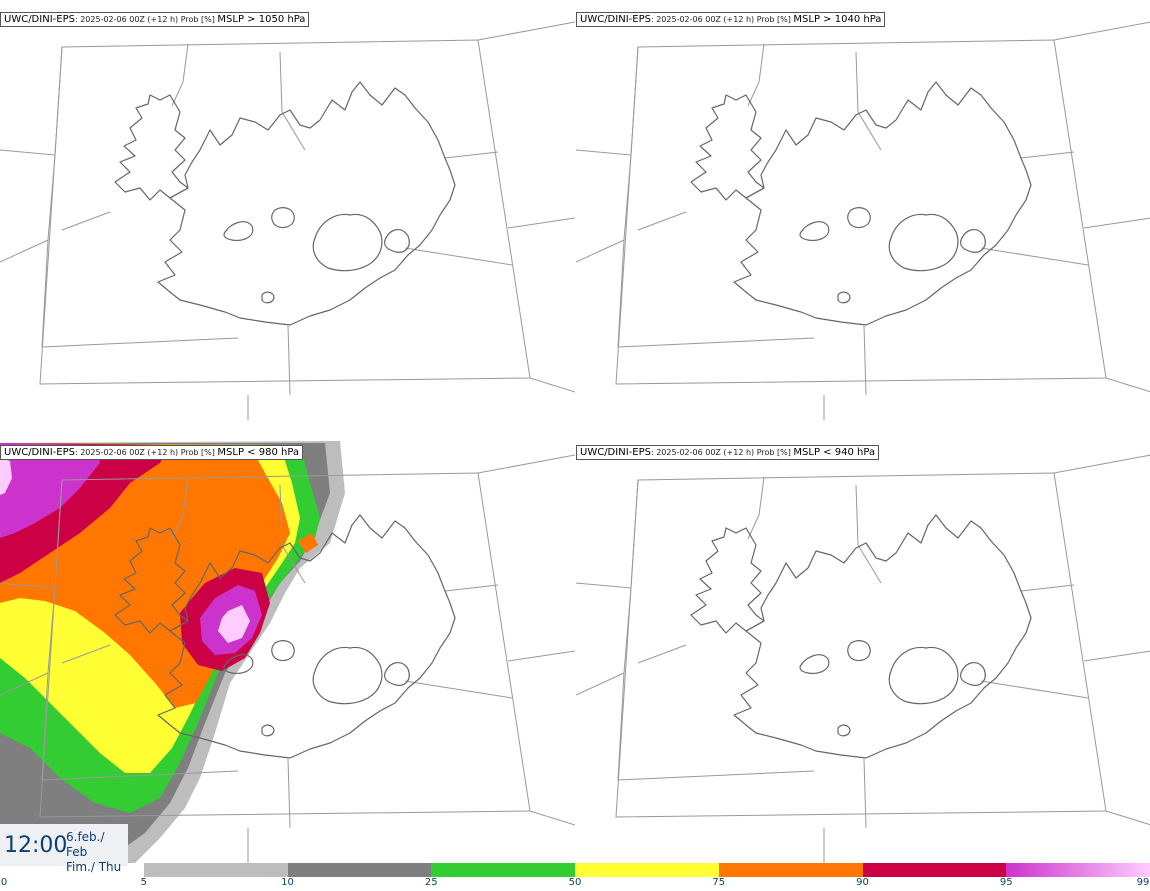  I want to click on colorbar-tick-label: 25, so click(431, 882).